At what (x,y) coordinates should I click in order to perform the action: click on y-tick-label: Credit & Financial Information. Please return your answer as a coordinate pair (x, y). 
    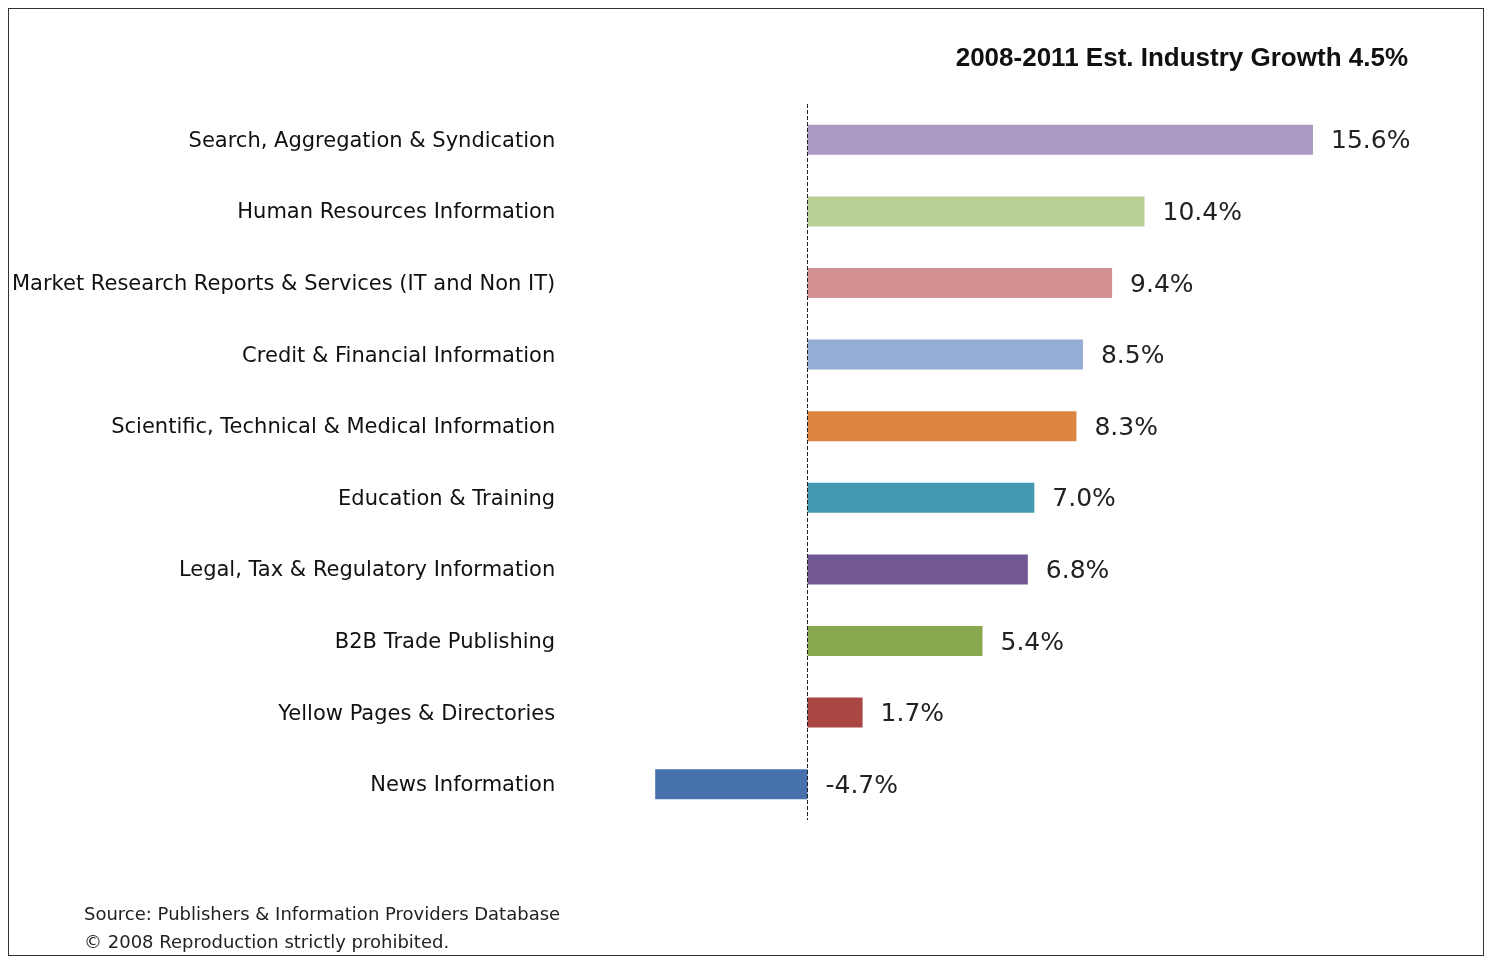
    Looking at the image, I should click on (399, 354).